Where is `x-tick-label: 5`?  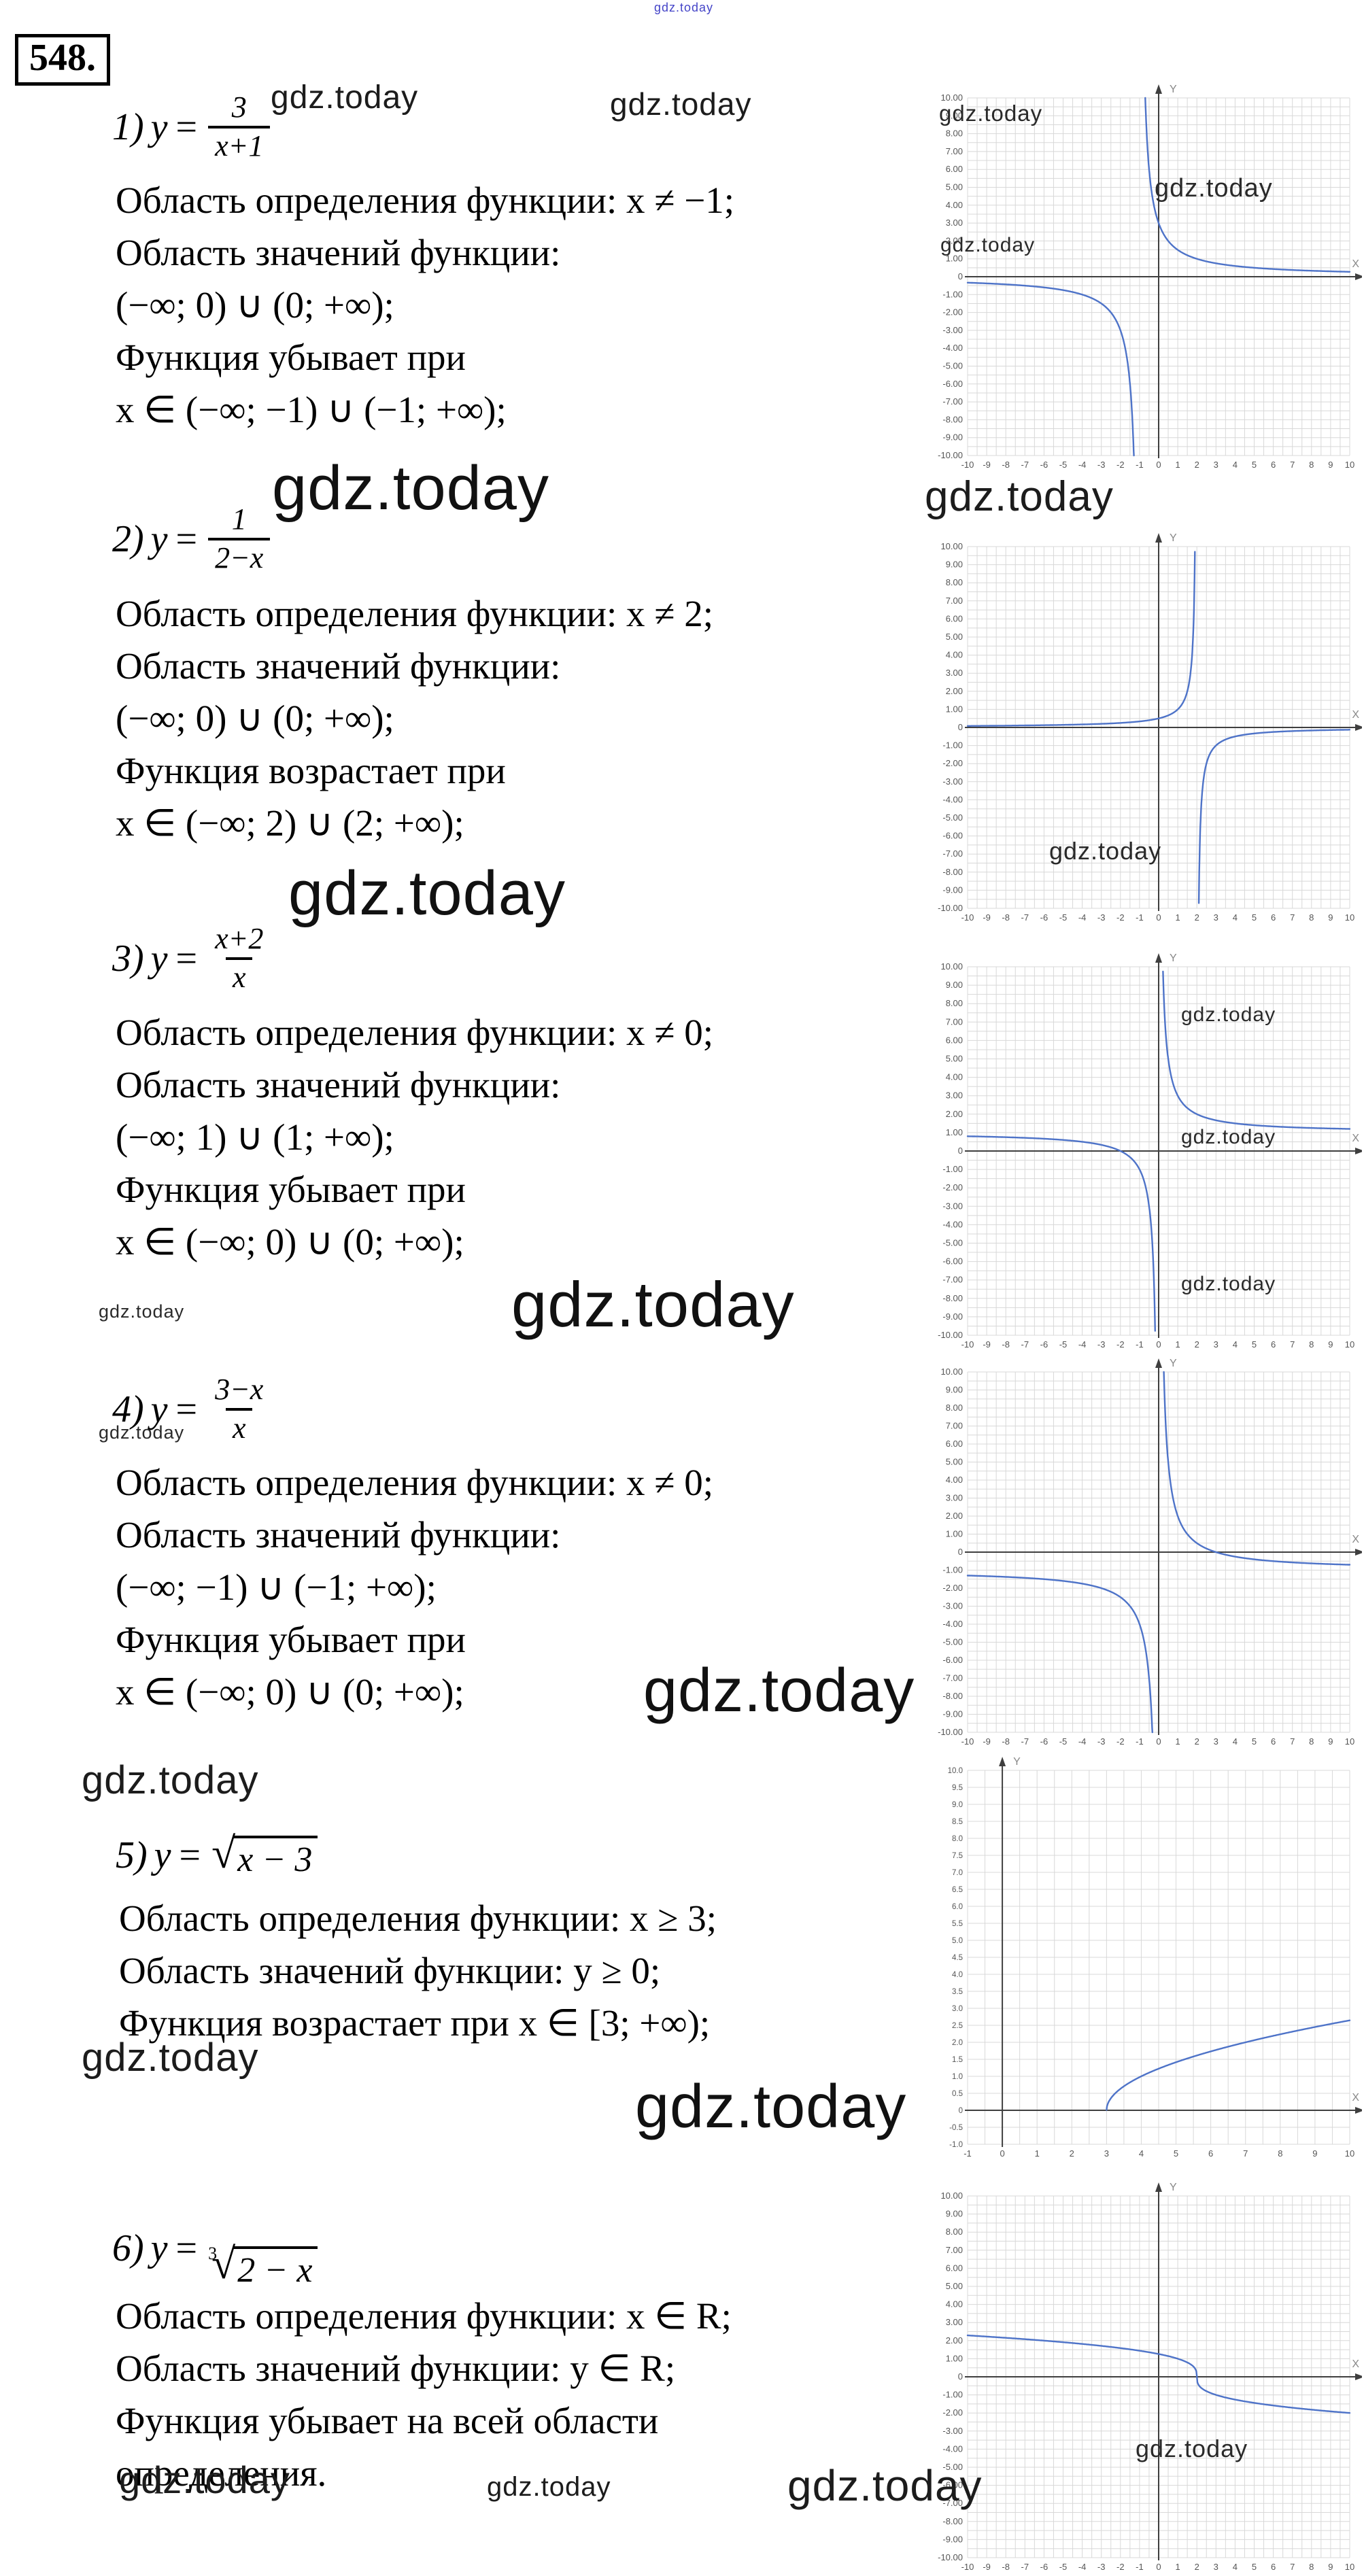 x-tick-label: 5 is located at coordinates (1254, 1742).